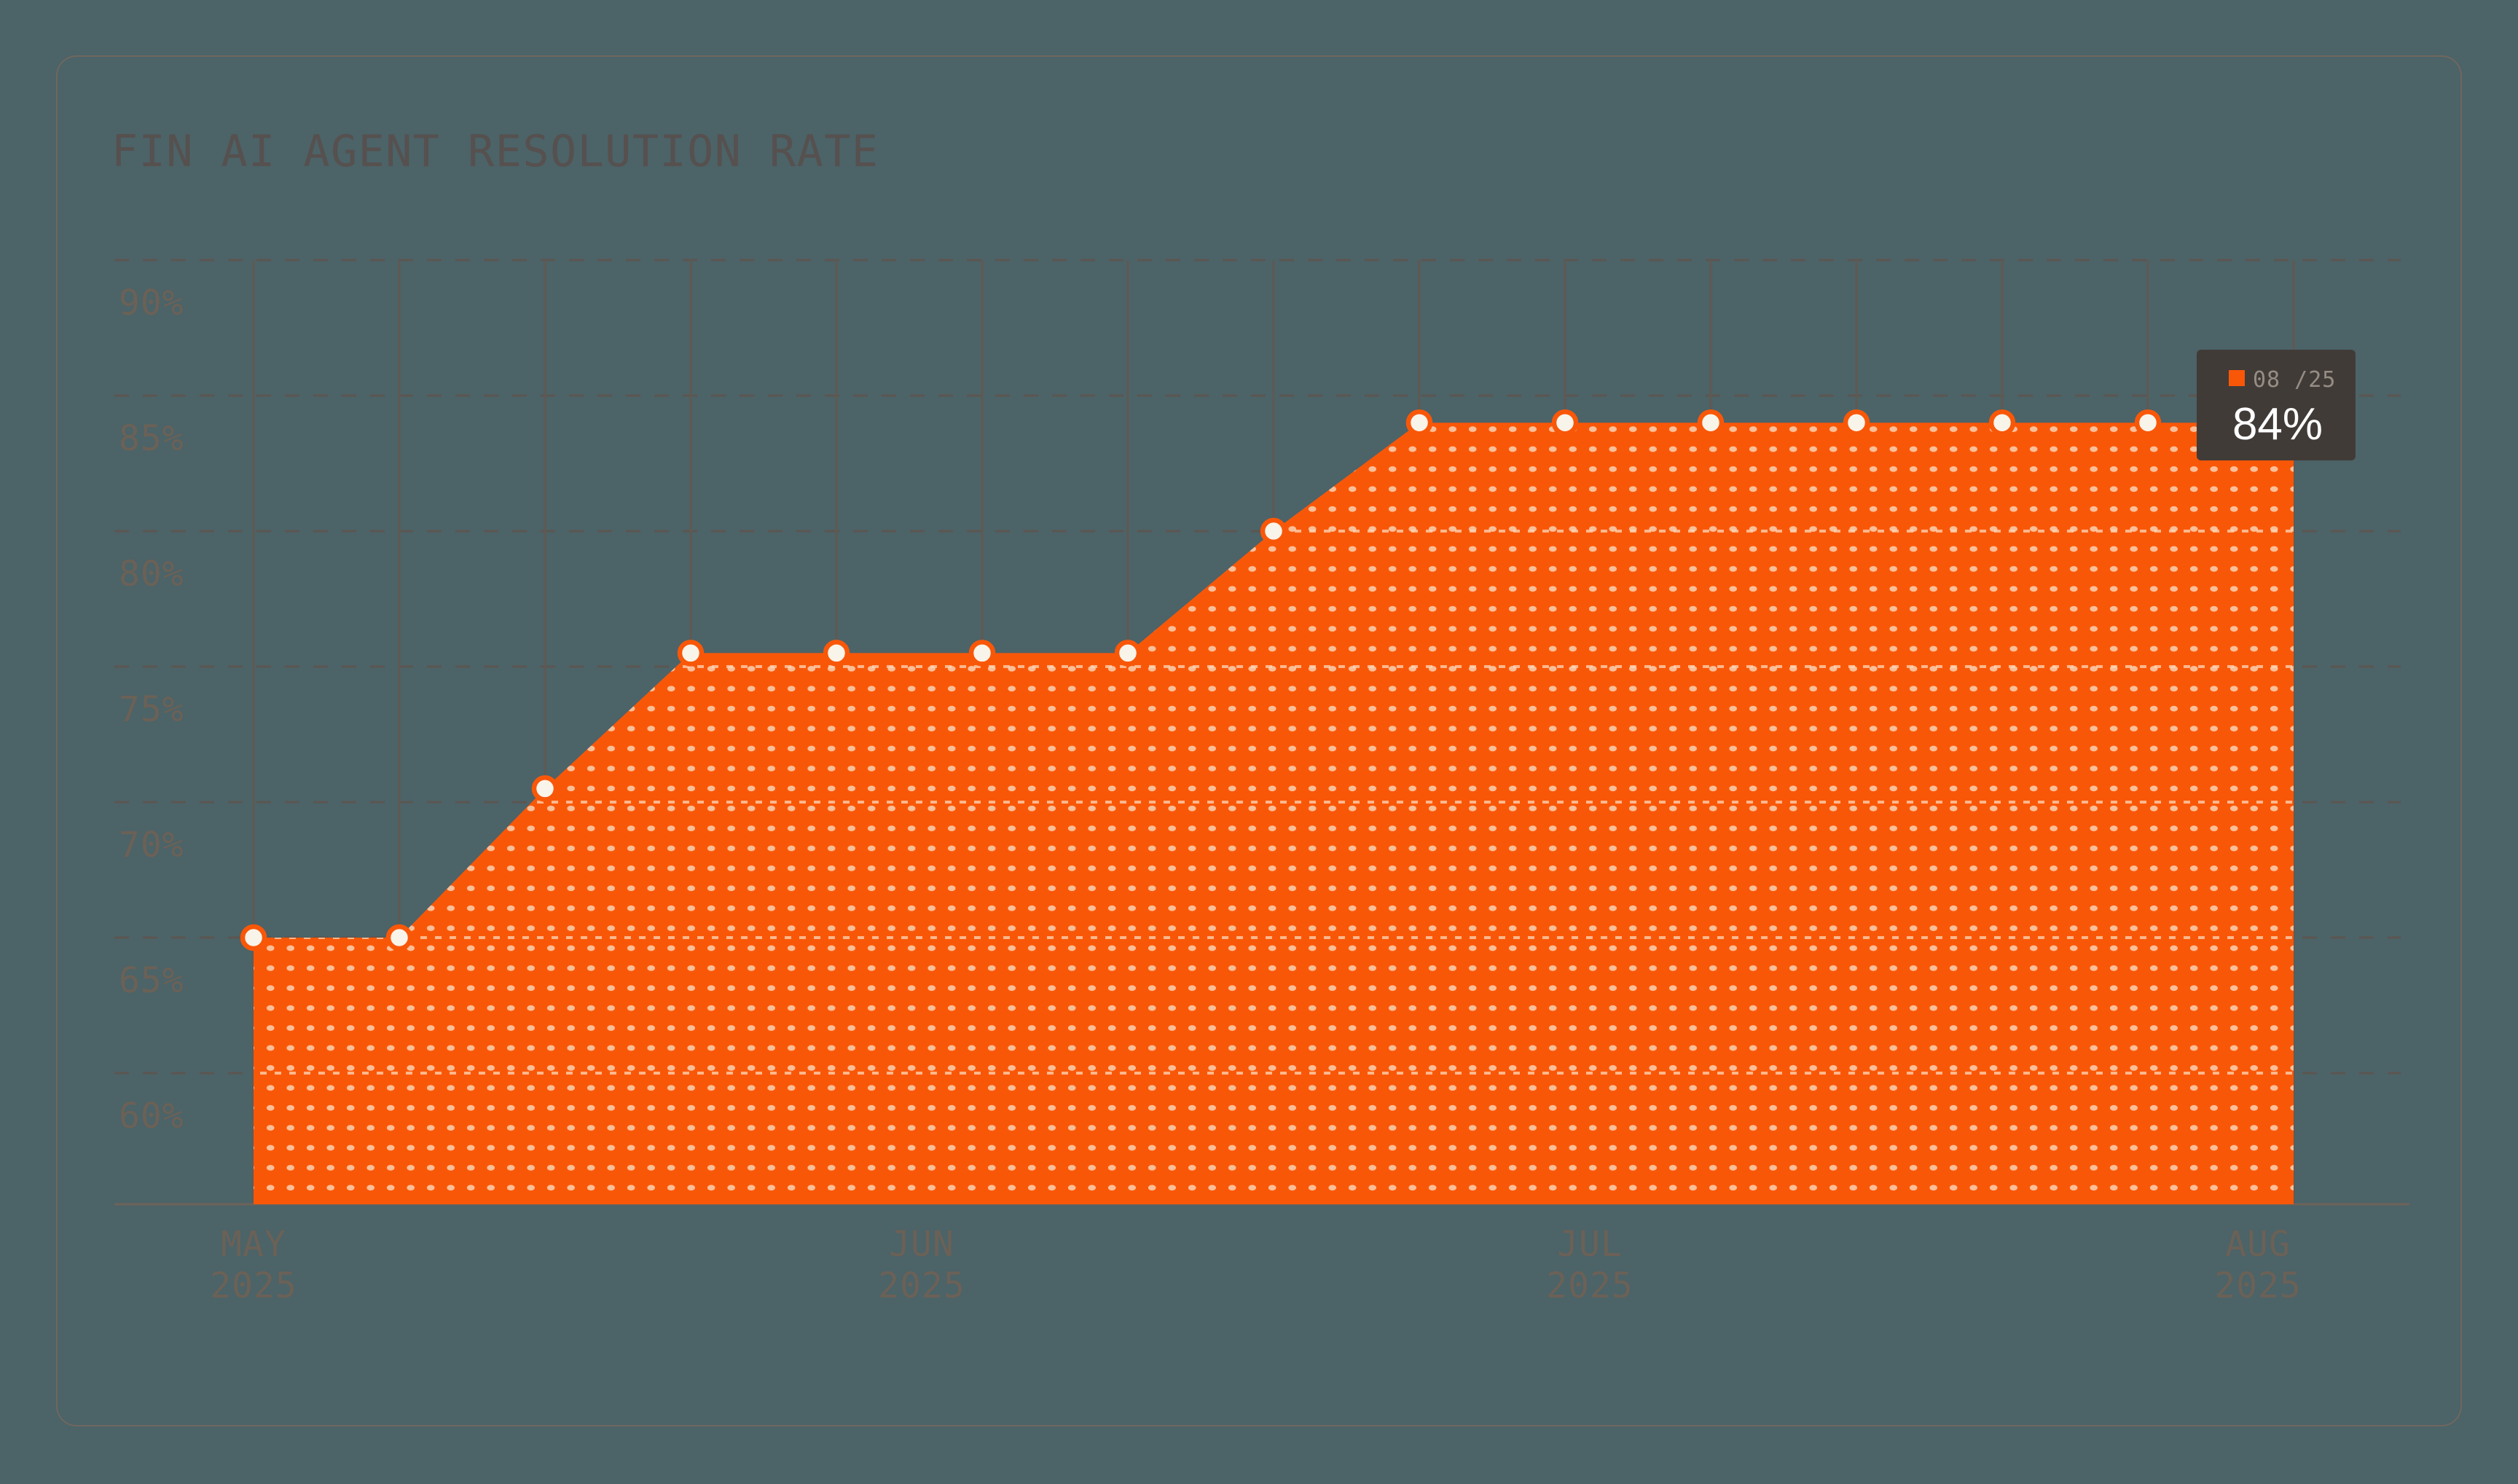 The height and width of the screenshot is (1484, 2518). Describe the element at coordinates (2294, 380) in the screenshot. I see `tooltip-date-label: 08 /25` at that location.